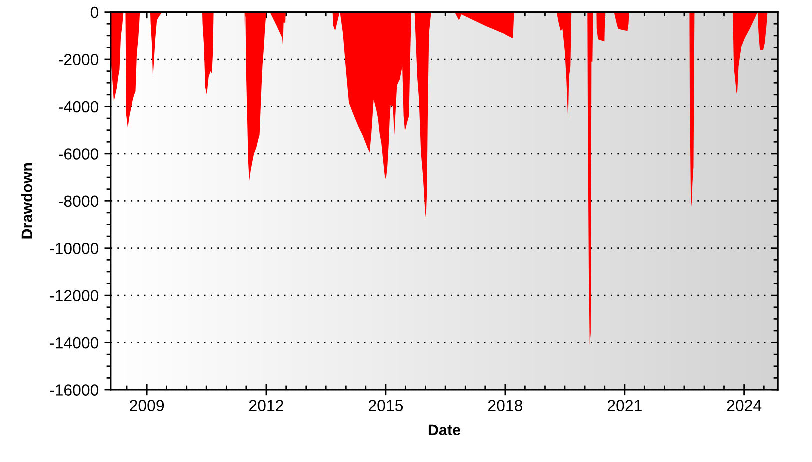  I want to click on x-tick-label: 2018, so click(505, 406).